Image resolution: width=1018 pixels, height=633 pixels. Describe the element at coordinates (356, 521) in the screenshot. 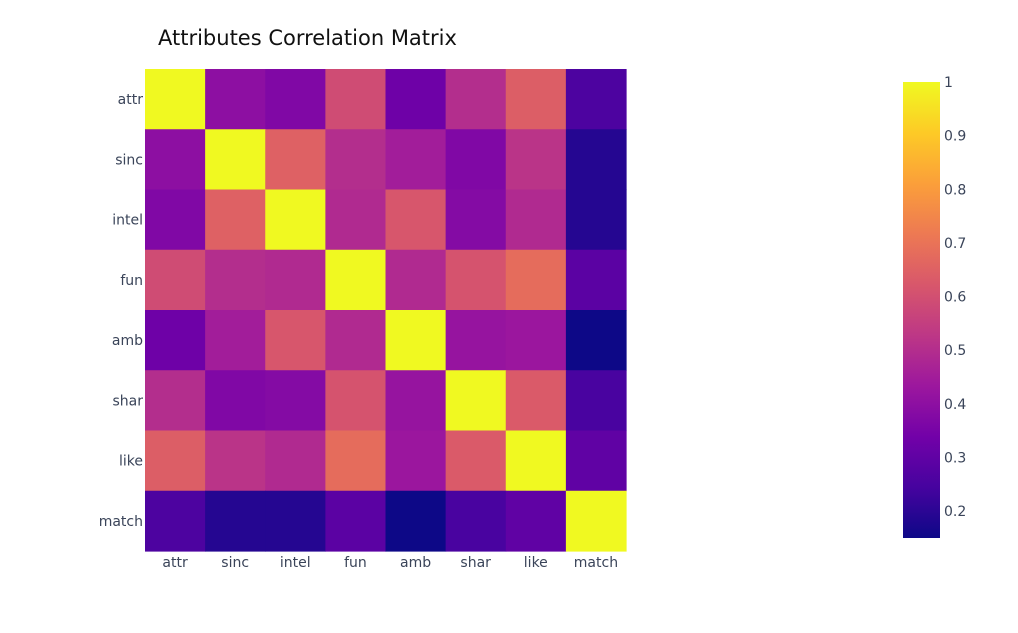

I see `heatmap-cell-match-fun` at that location.